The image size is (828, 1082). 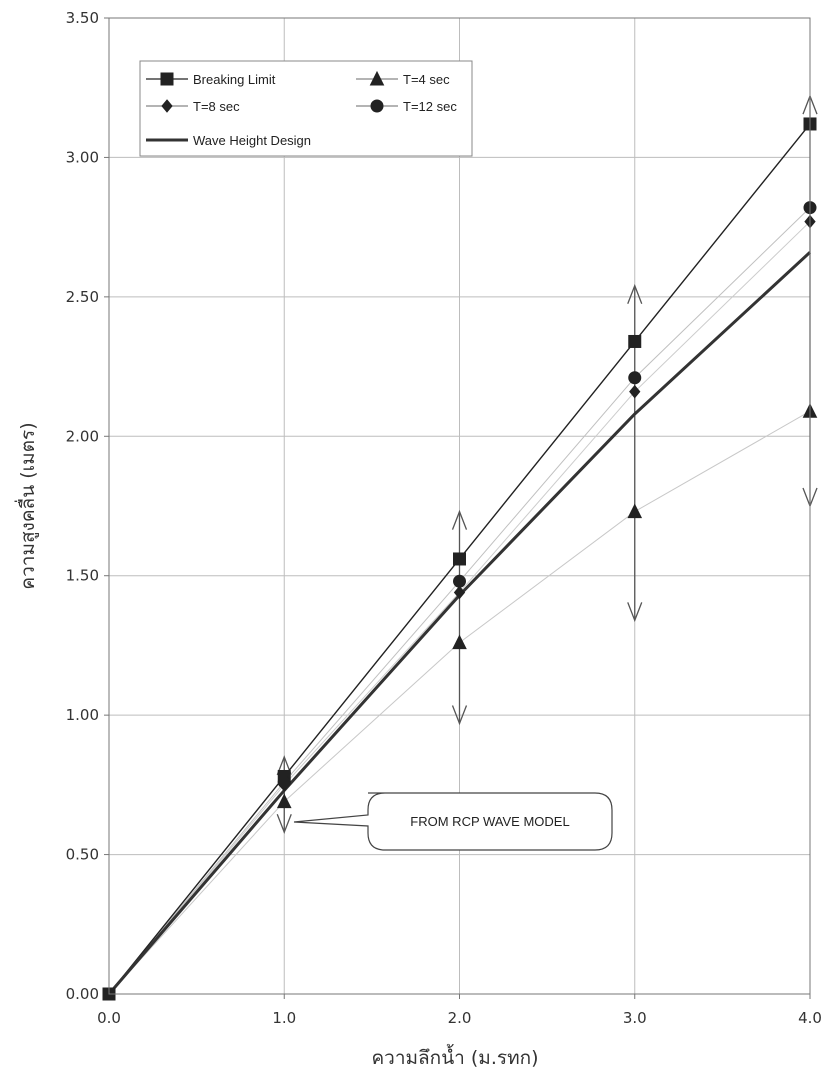 What do you see at coordinates (82, 855) in the screenshot?
I see `y-tick-label: 0.50` at bounding box center [82, 855].